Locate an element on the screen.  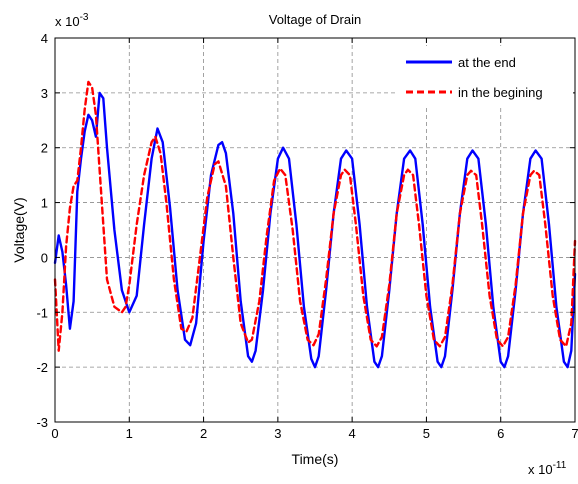
y-exponent-label: x 10-3 is located at coordinates (72, 20).